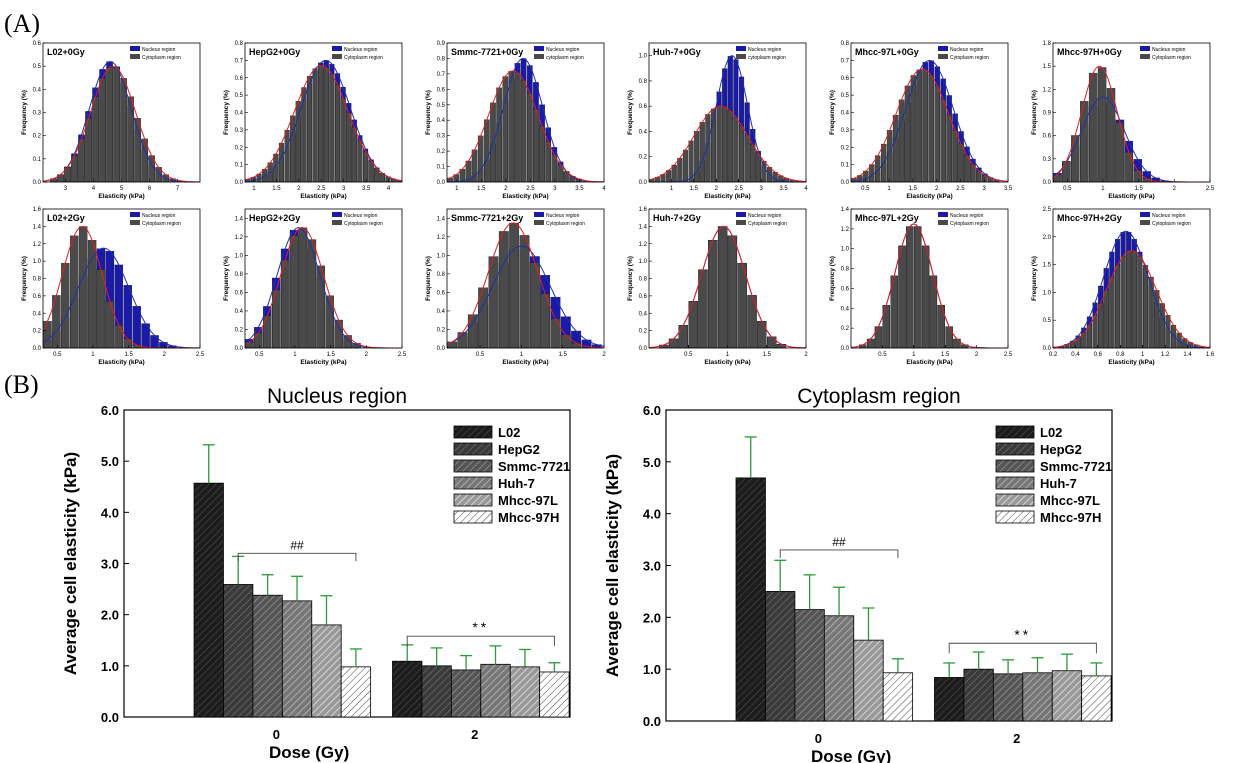 This screenshot has height=763, width=1233. Describe the element at coordinates (441, 275) in the screenshot. I see `y-tick-label: 0.8` at that location.